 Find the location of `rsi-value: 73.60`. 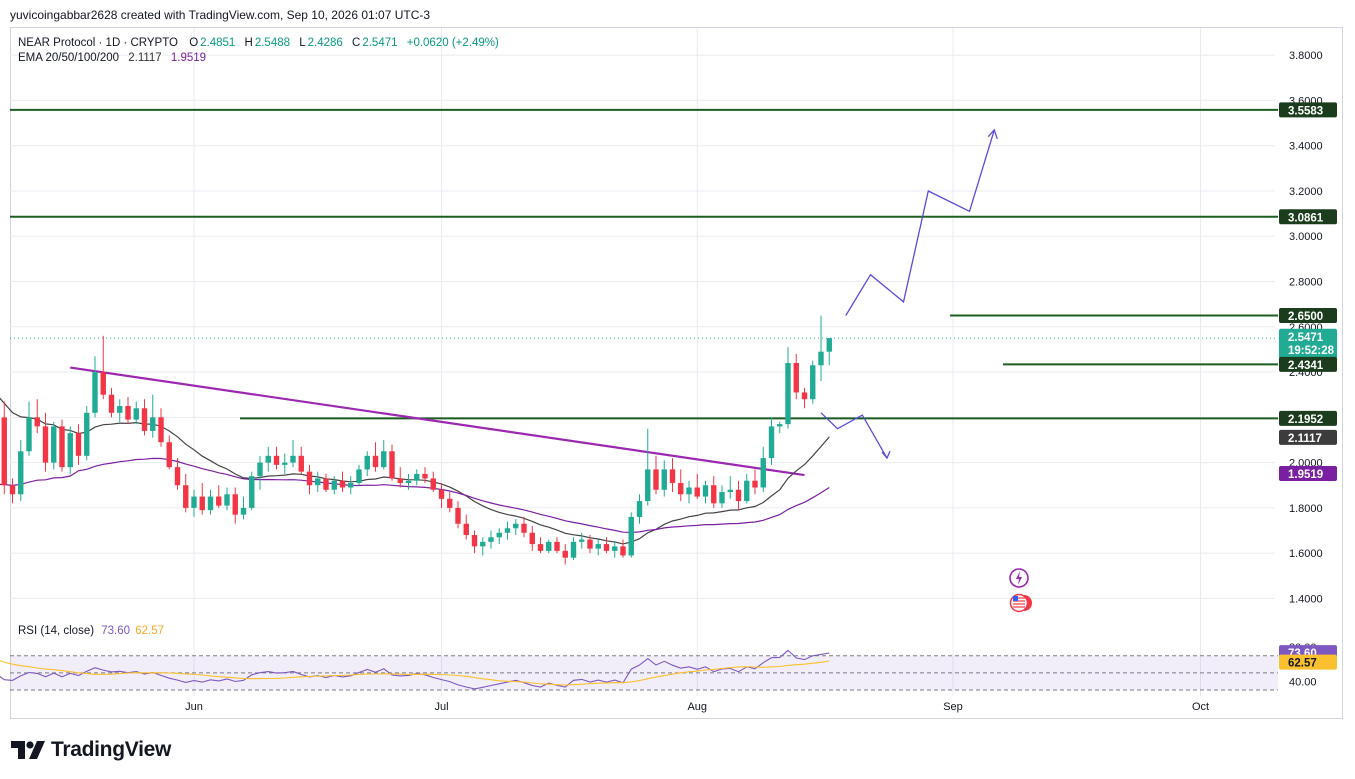

rsi-value: 73.60 is located at coordinates (116, 631).